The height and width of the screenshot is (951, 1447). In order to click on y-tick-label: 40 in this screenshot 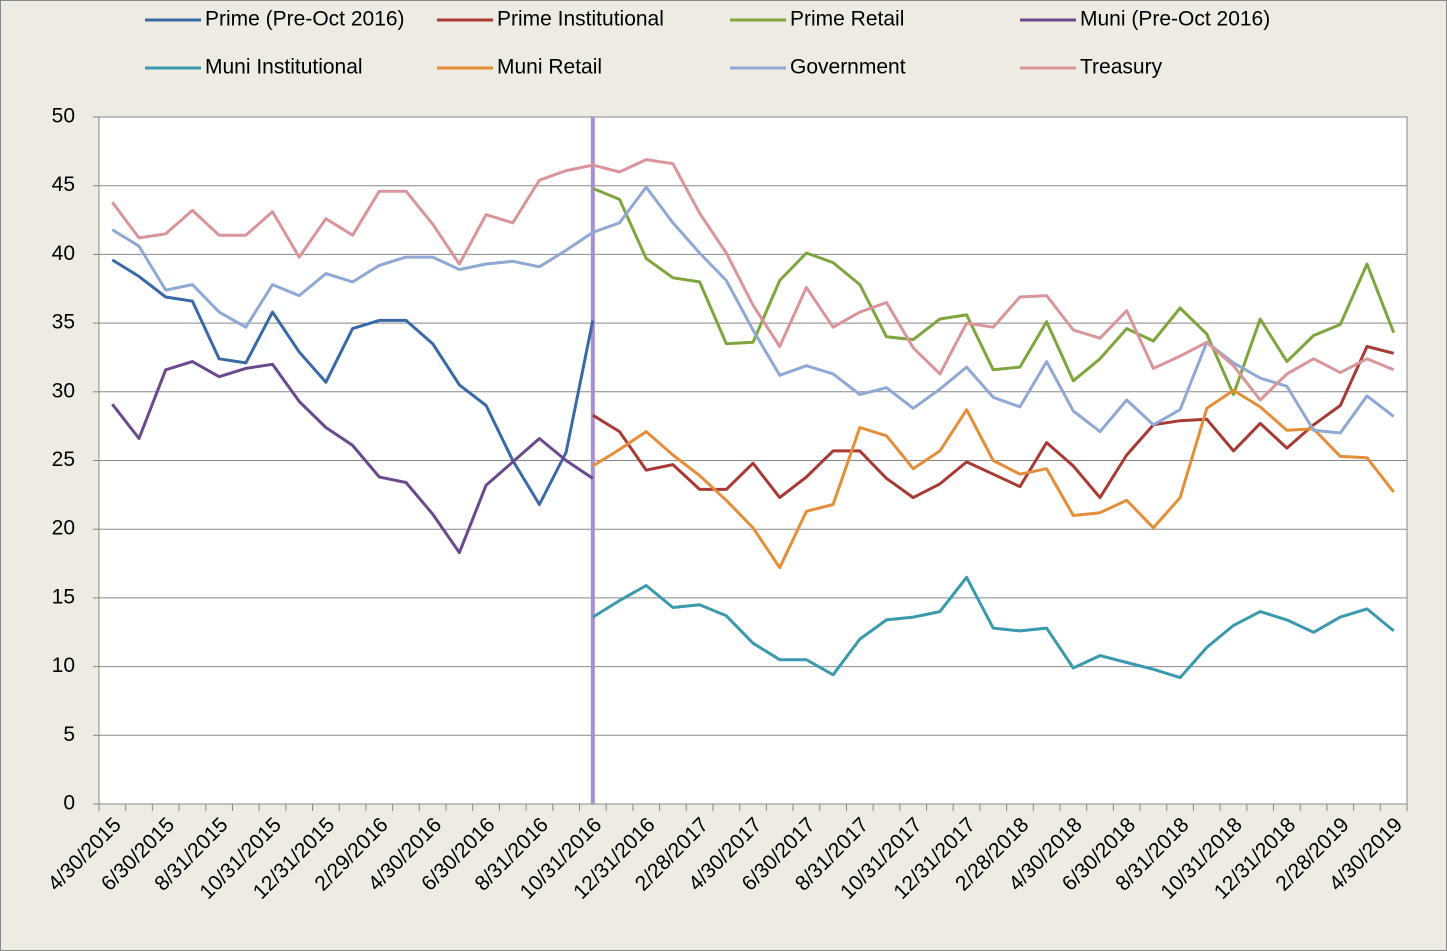, I will do `click(63, 253)`.